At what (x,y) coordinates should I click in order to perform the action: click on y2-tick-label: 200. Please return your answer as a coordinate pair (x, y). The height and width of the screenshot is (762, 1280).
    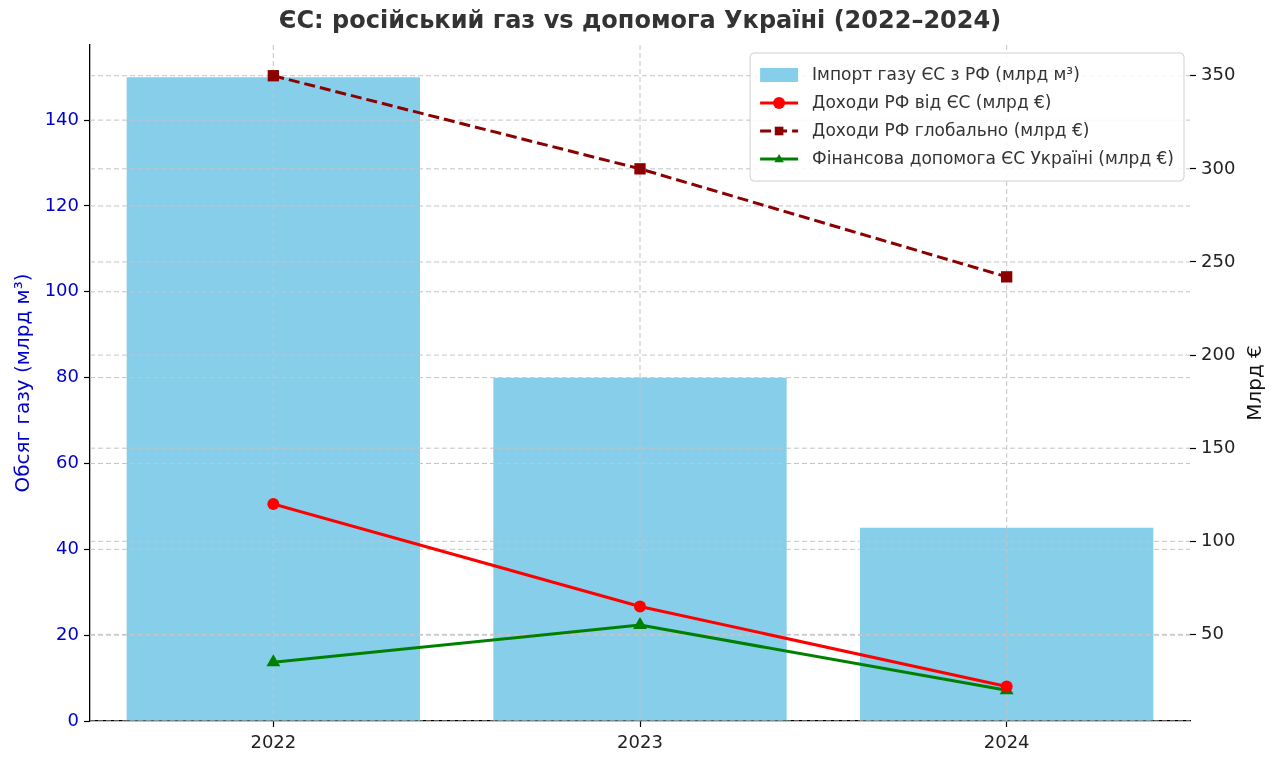
    Looking at the image, I should click on (1218, 353).